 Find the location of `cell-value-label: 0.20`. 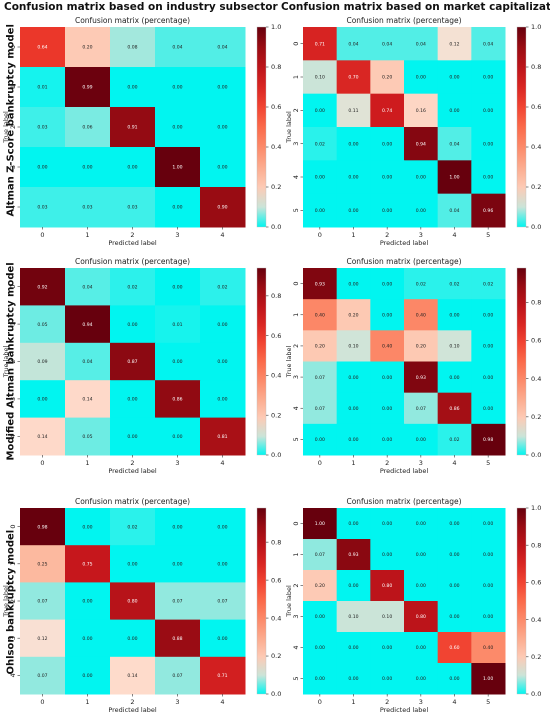

cell-value-label: 0.20 is located at coordinates (87, 48).